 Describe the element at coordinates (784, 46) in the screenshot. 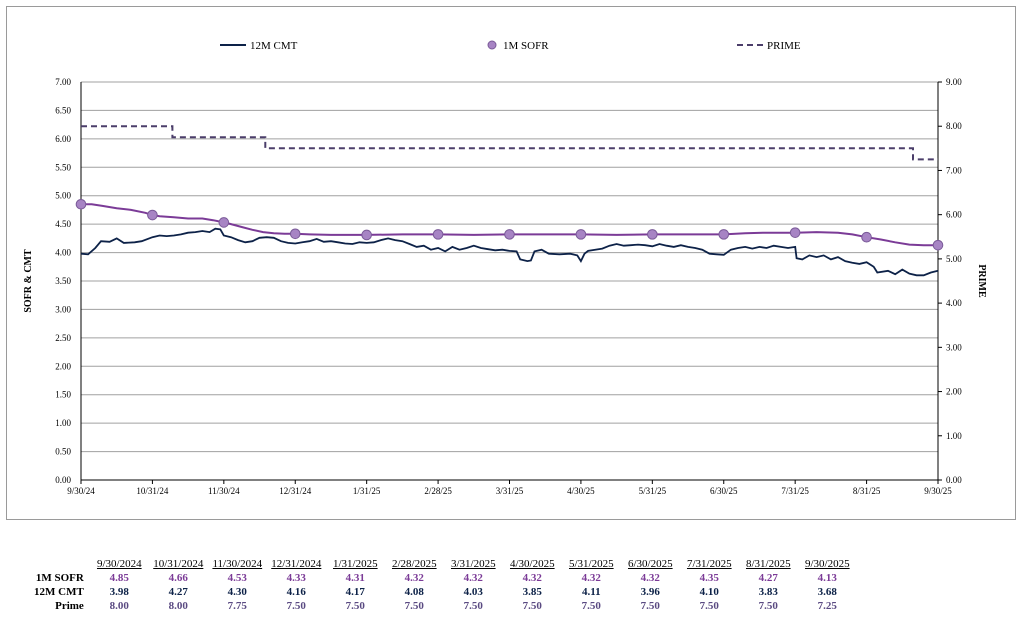

I see `legend-label: PRIME` at that location.